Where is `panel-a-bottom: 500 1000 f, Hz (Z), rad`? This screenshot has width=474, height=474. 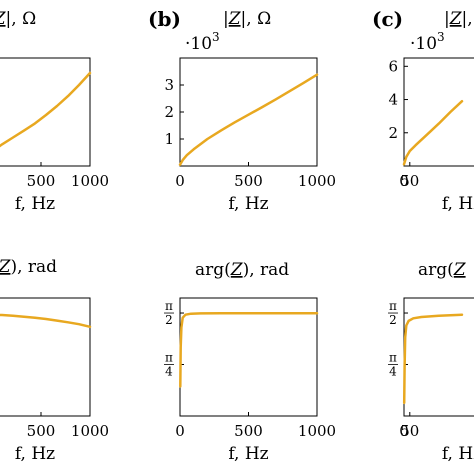 panel-a-bottom: 500 1000 f, Hz (Z), rad is located at coordinates (54, 360).